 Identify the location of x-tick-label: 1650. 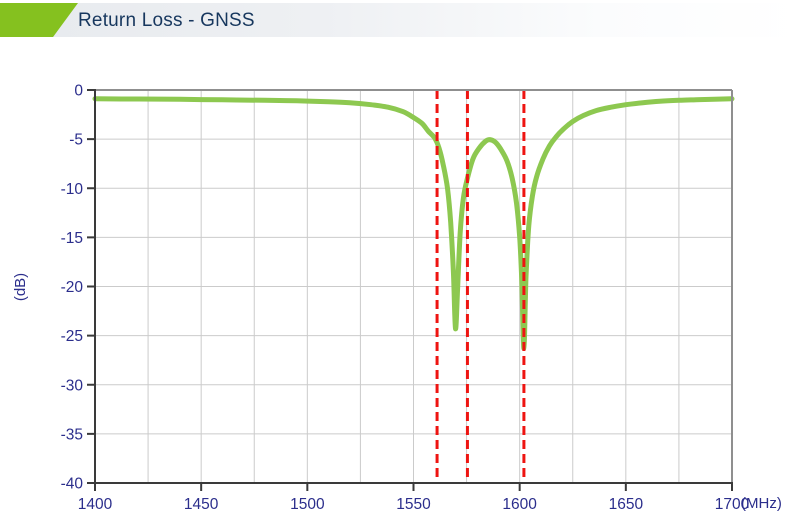
(626, 504).